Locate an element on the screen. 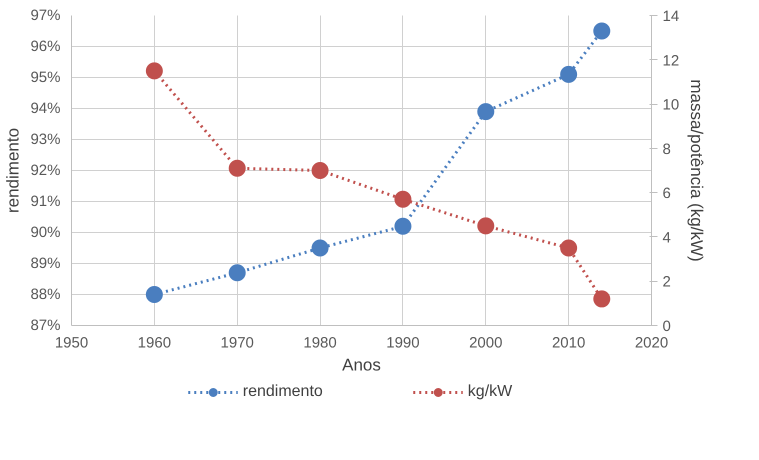 Image resolution: width=759 pixels, height=460 pixels. y-tick-label: 91% is located at coordinates (45, 201).